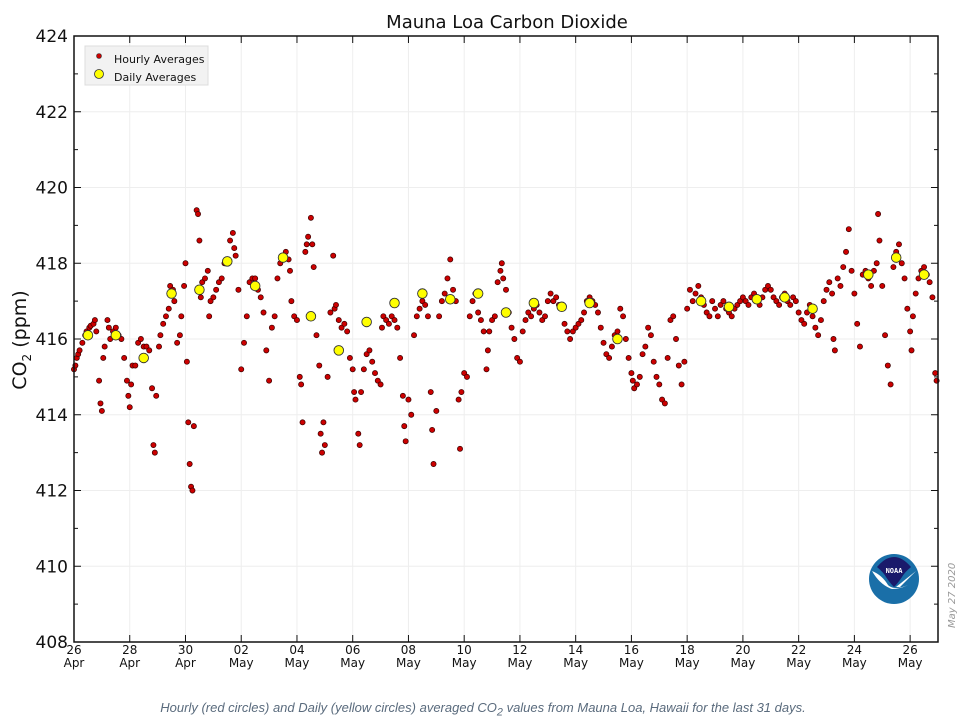  Describe the element at coordinates (21, 339) in the screenshot. I see `y-axis-label: CO2 (ppm)` at that location.